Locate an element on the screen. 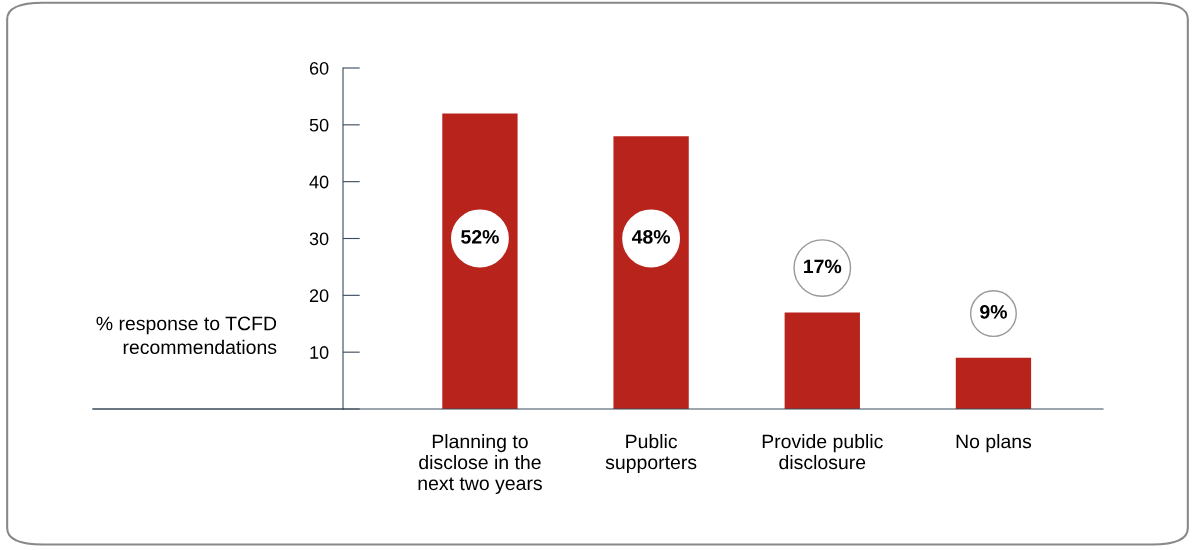  y-axis-title: % response to TCFD recommendations is located at coordinates (186, 335).